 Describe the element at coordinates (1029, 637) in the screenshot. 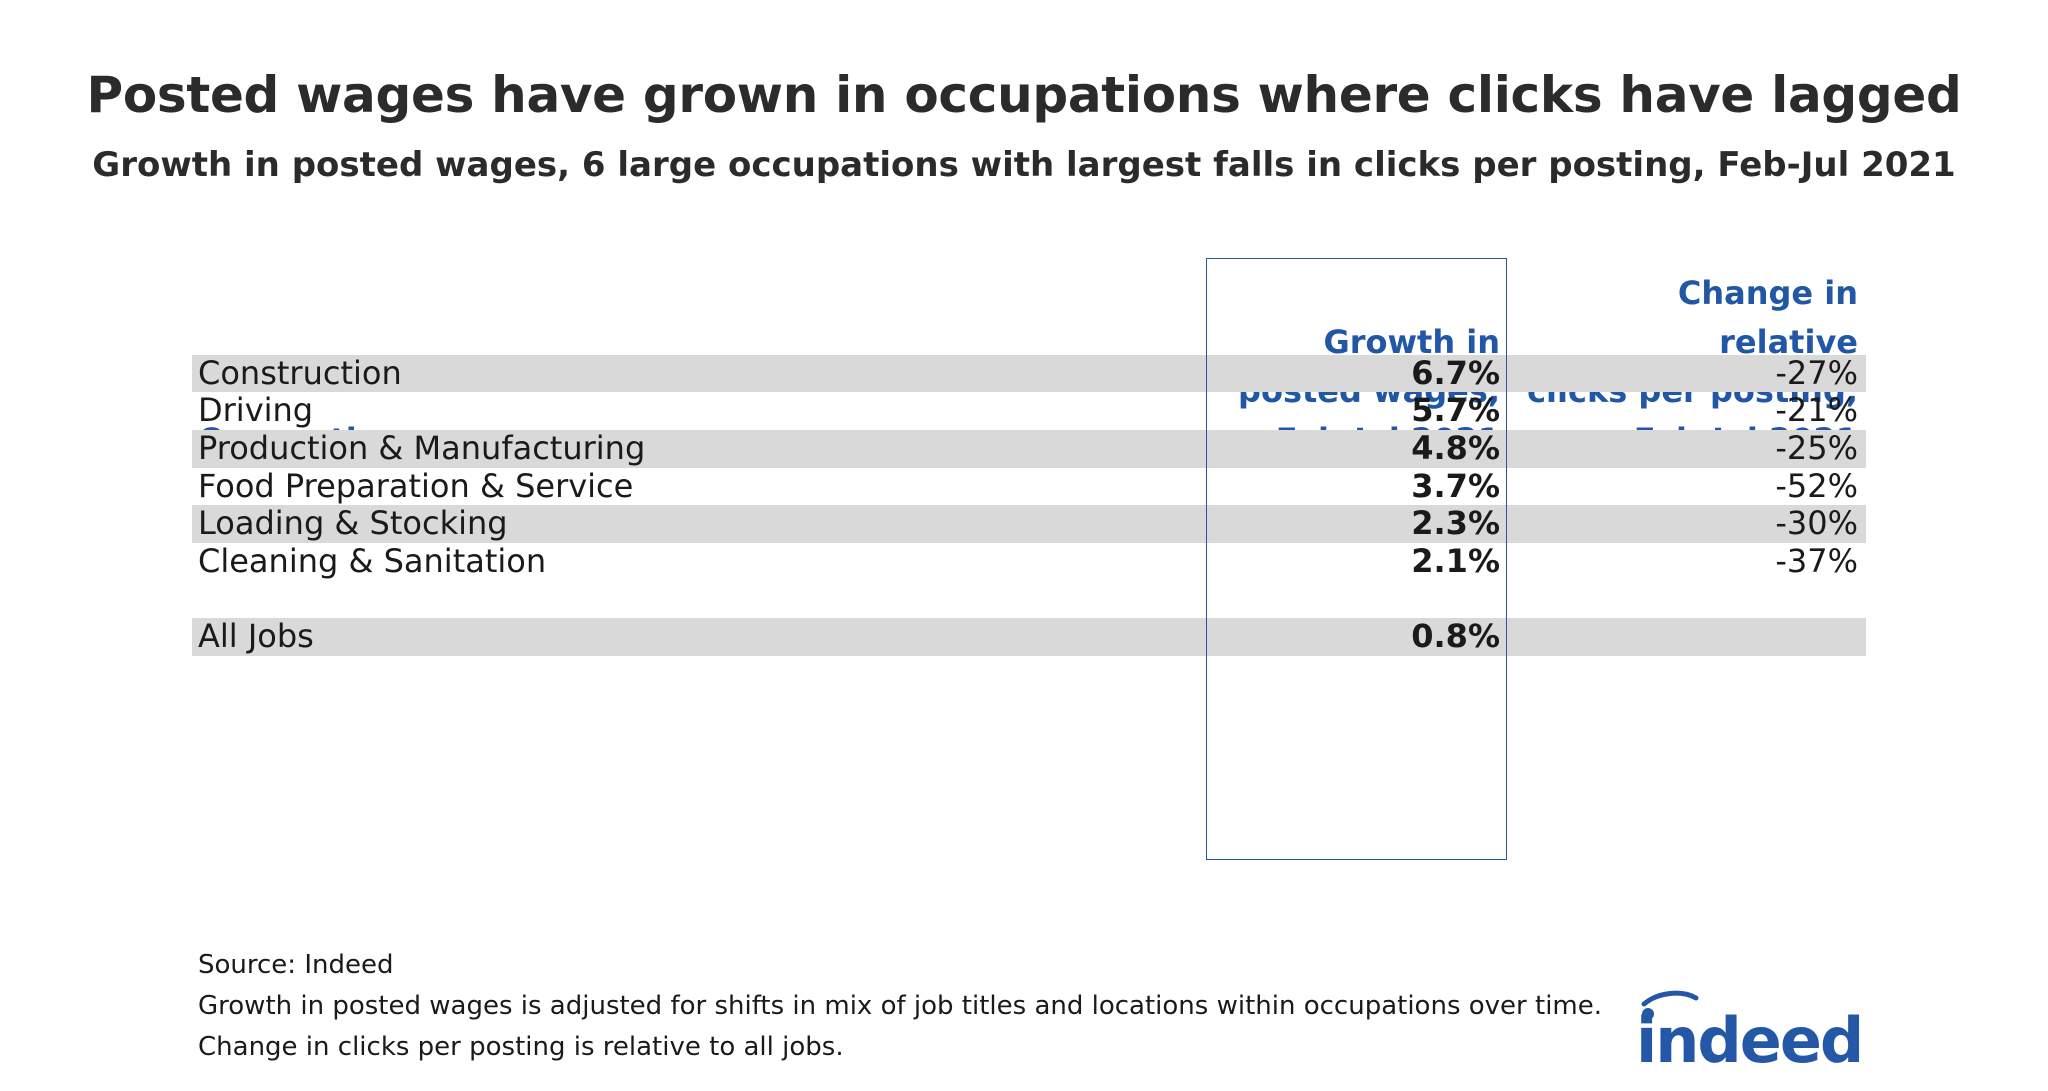

I see `table-row-all-jobs: All Jobs 0.8%` at that location.